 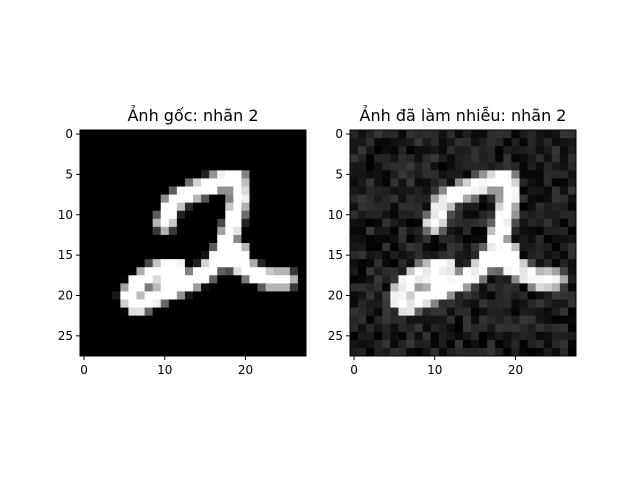 What do you see at coordinates (69, 174) in the screenshot?
I see `y-tick-label: 5` at bounding box center [69, 174].